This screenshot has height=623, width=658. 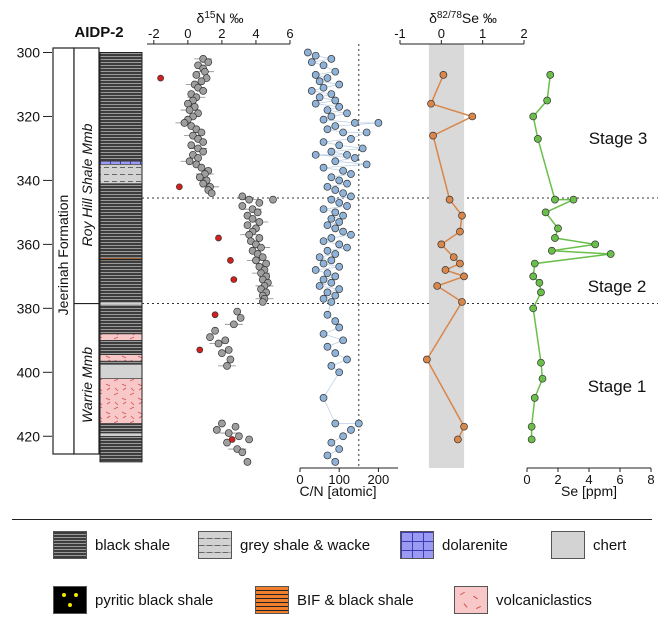 I want to click on stage-1-label: Stage 1, so click(x=617, y=386).